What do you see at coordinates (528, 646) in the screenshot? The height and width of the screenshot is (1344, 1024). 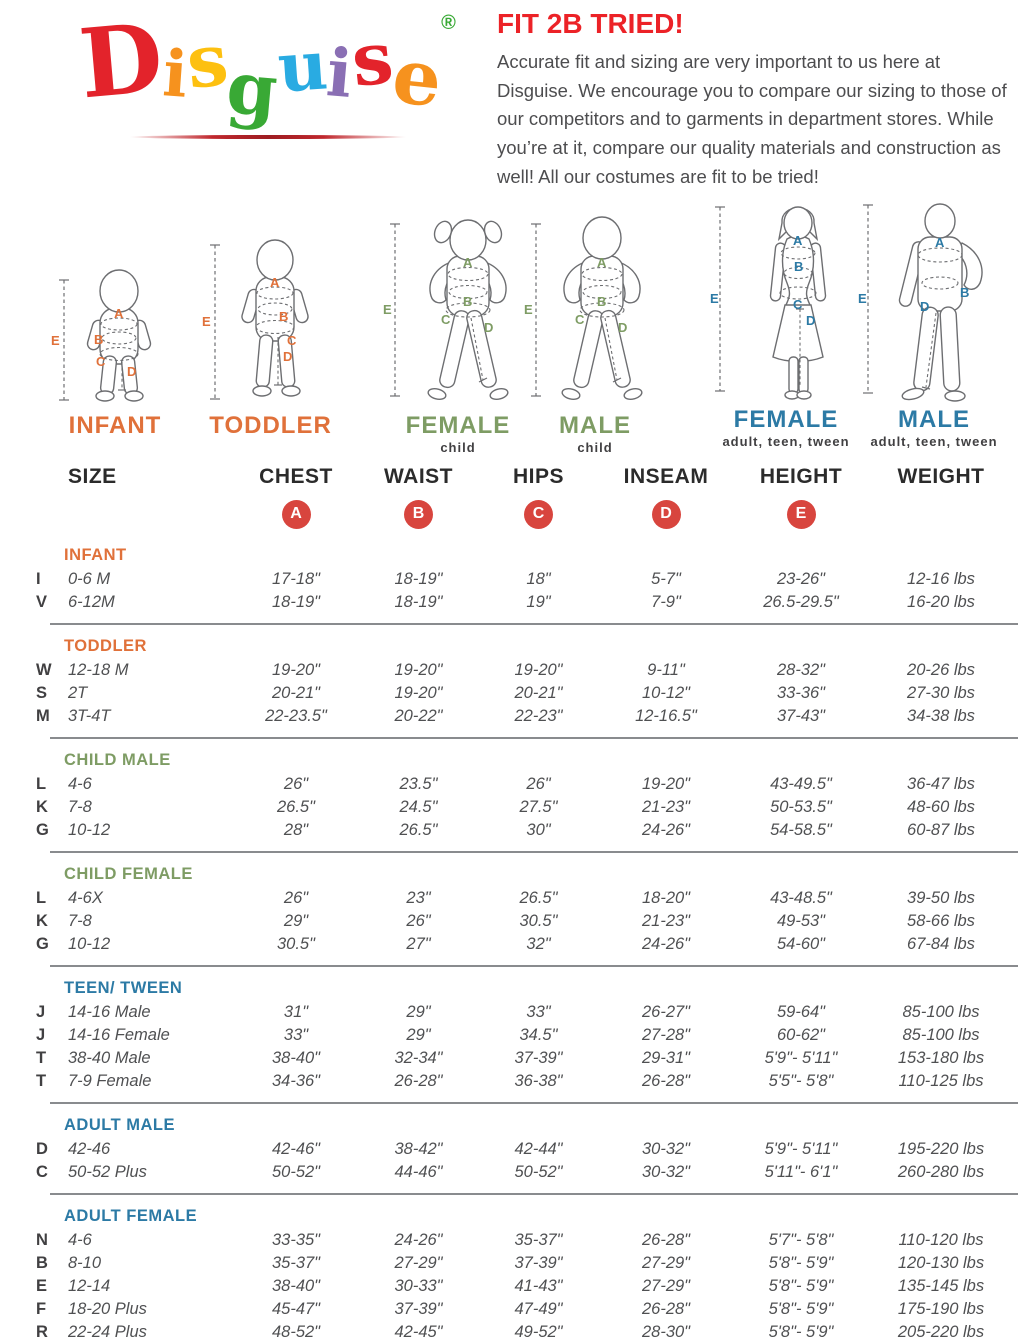 I see `section-title-row: TODDLER` at bounding box center [528, 646].